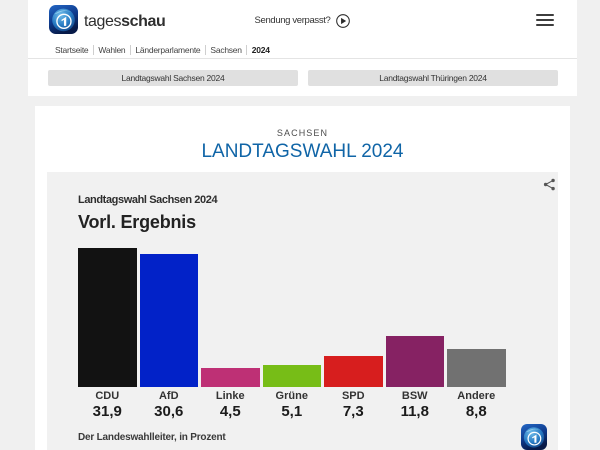 The height and width of the screenshot is (450, 600). I want to click on bar-label-afd: AfD, so click(168, 396).